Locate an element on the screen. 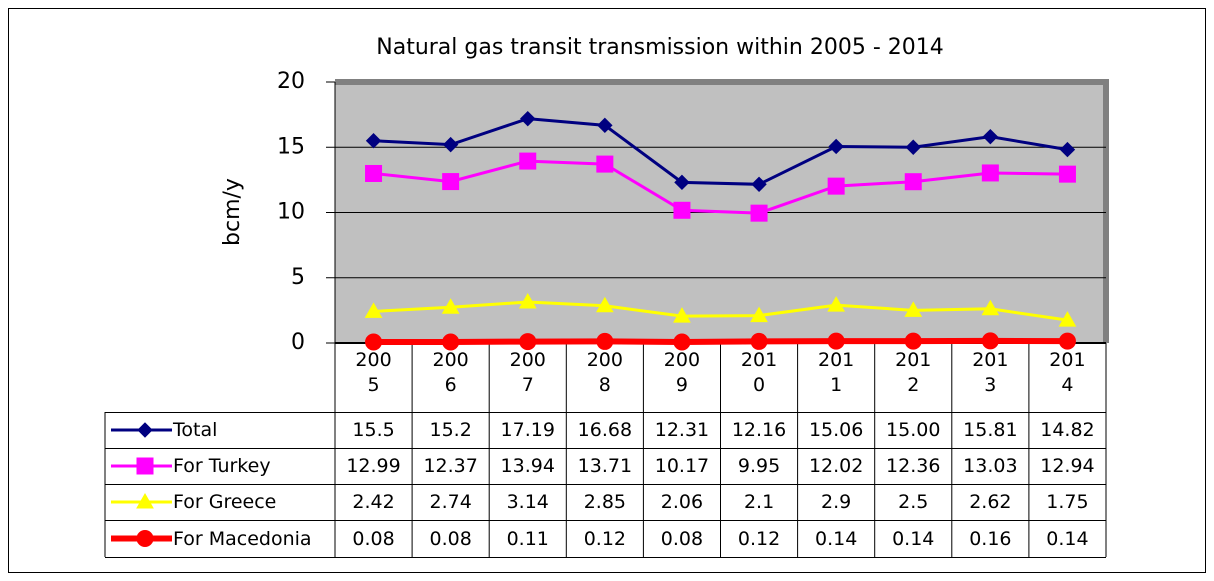 The width and height of the screenshot is (1214, 581). table-value: 2.9 is located at coordinates (836, 502).